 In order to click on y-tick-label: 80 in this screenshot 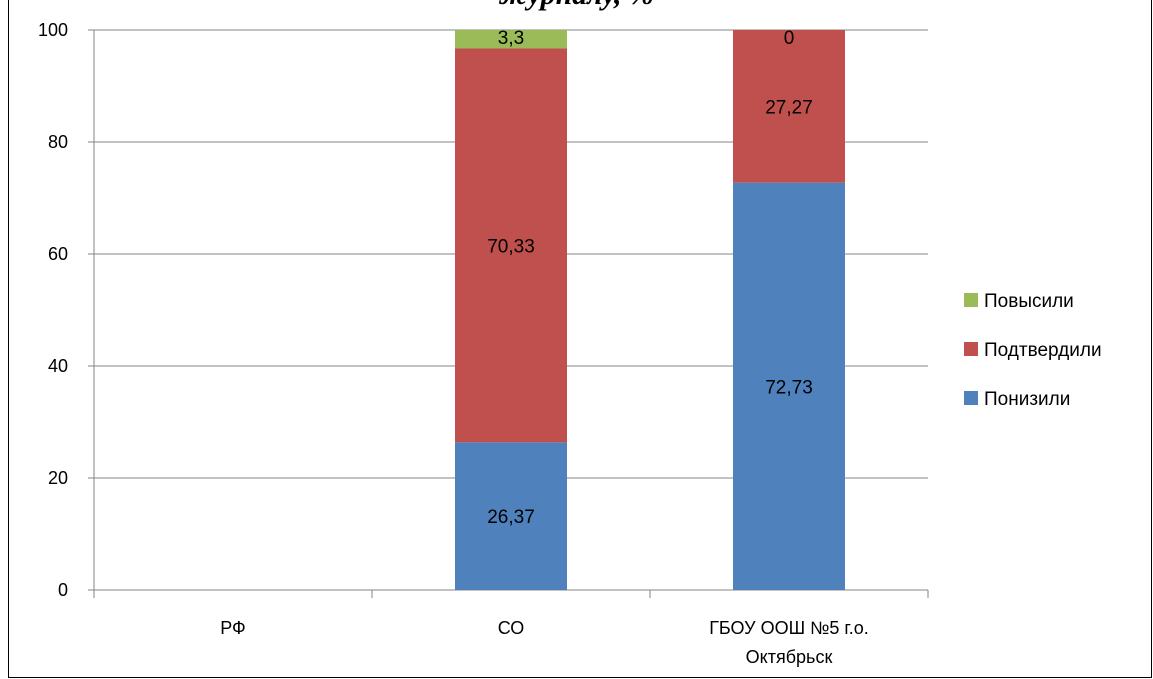, I will do `click(58, 142)`.